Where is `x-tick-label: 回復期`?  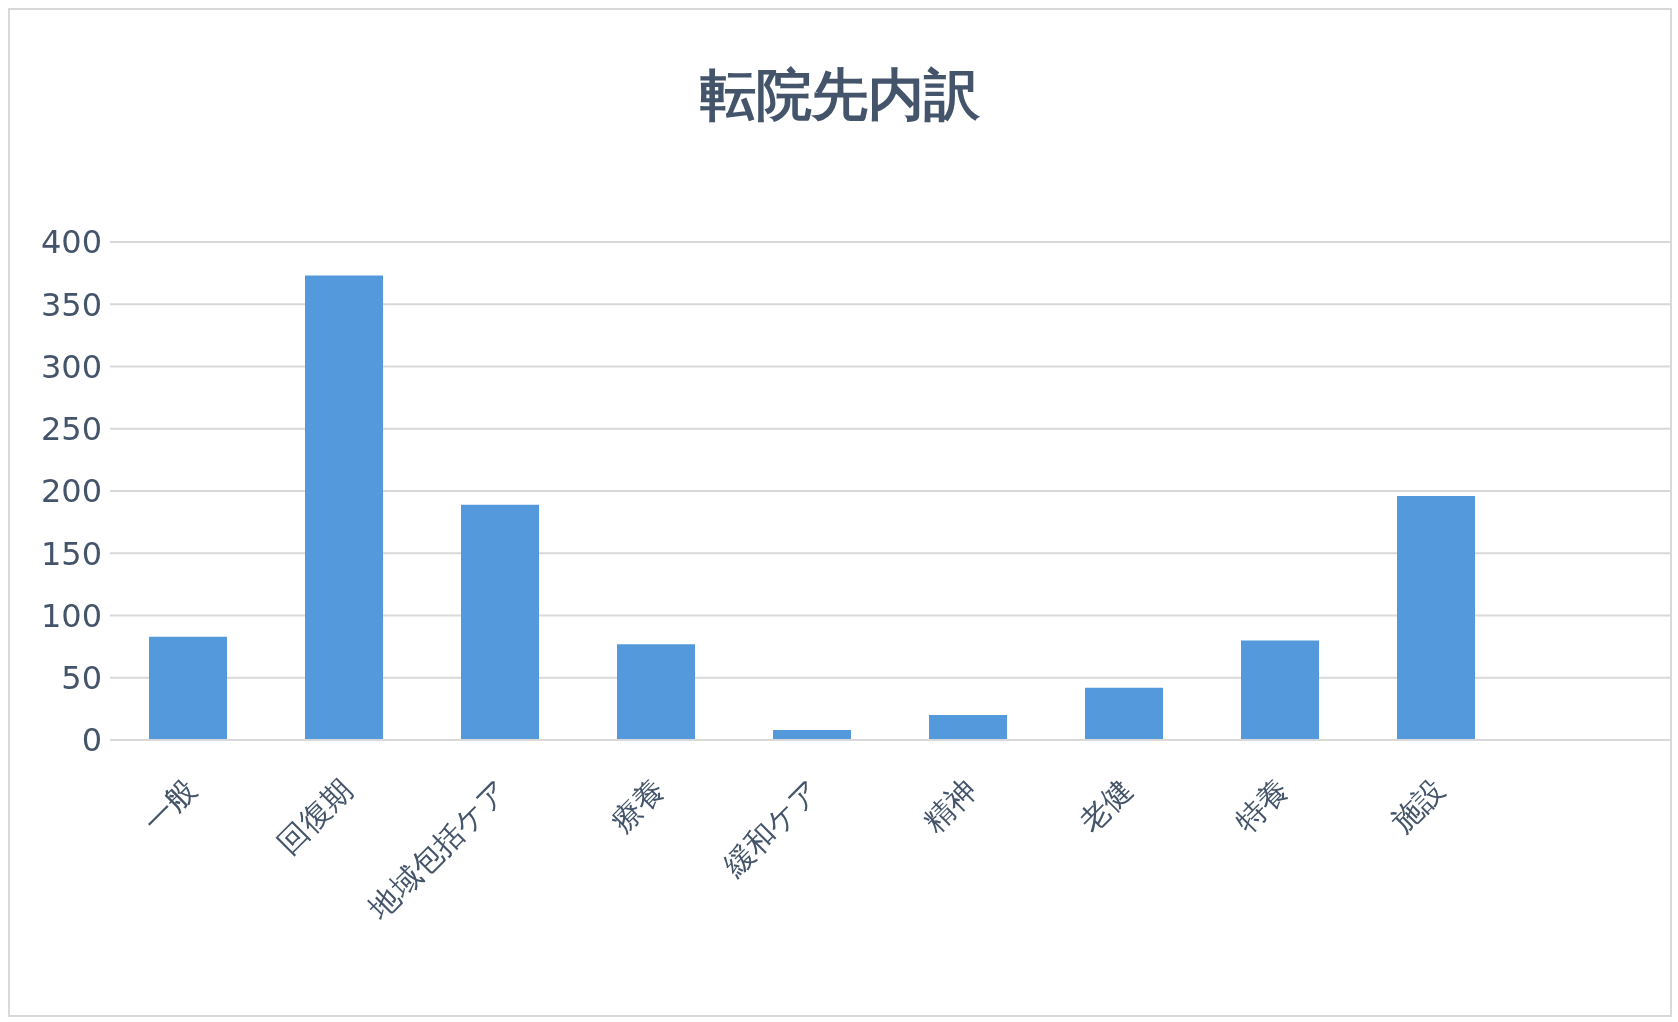
x-tick-label: 回復期 is located at coordinates (314, 816).